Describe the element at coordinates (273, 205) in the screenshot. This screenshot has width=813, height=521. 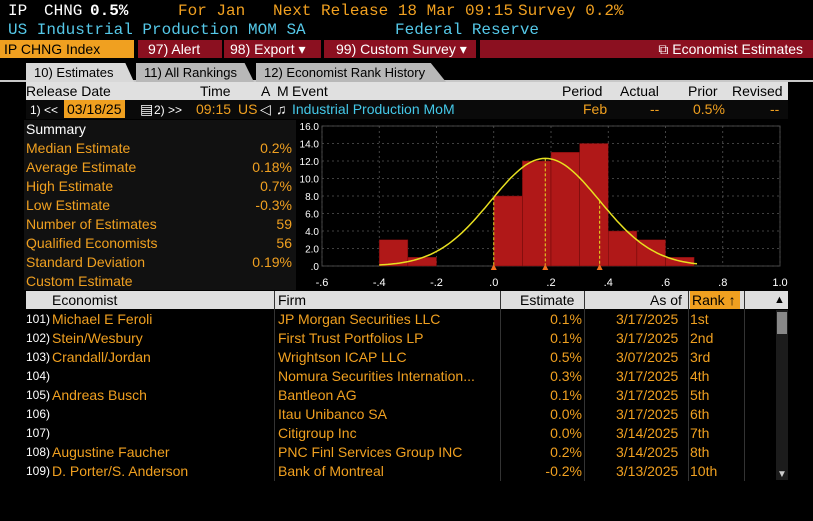
I see `summary-value: -0.3%` at that location.